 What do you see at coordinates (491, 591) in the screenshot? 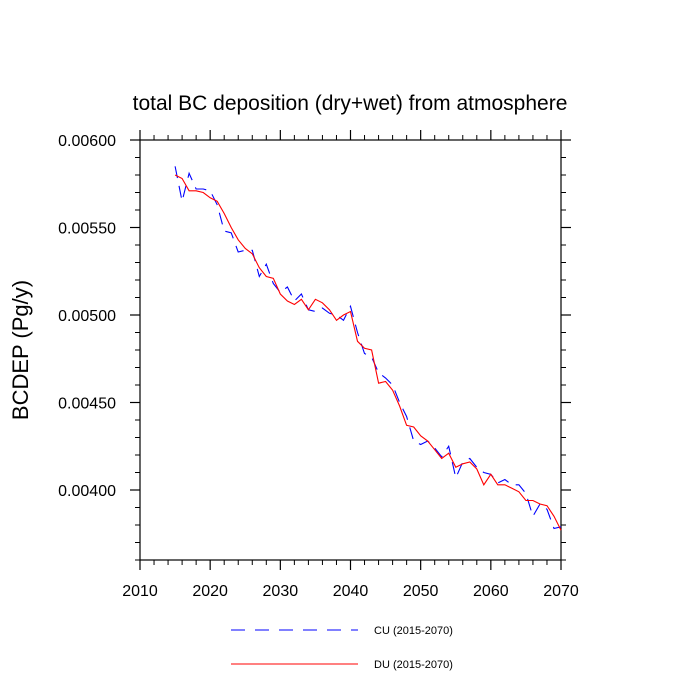
I see `x-tick-label: 2060` at bounding box center [491, 591].